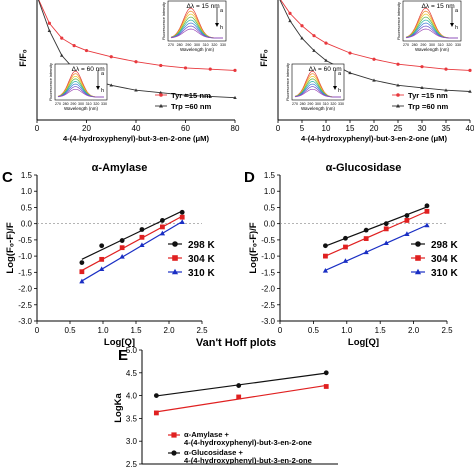 The image size is (474, 474). I want to click on panel-b-inset-2-label: Δλ = 60 nm, so click(325, 69).